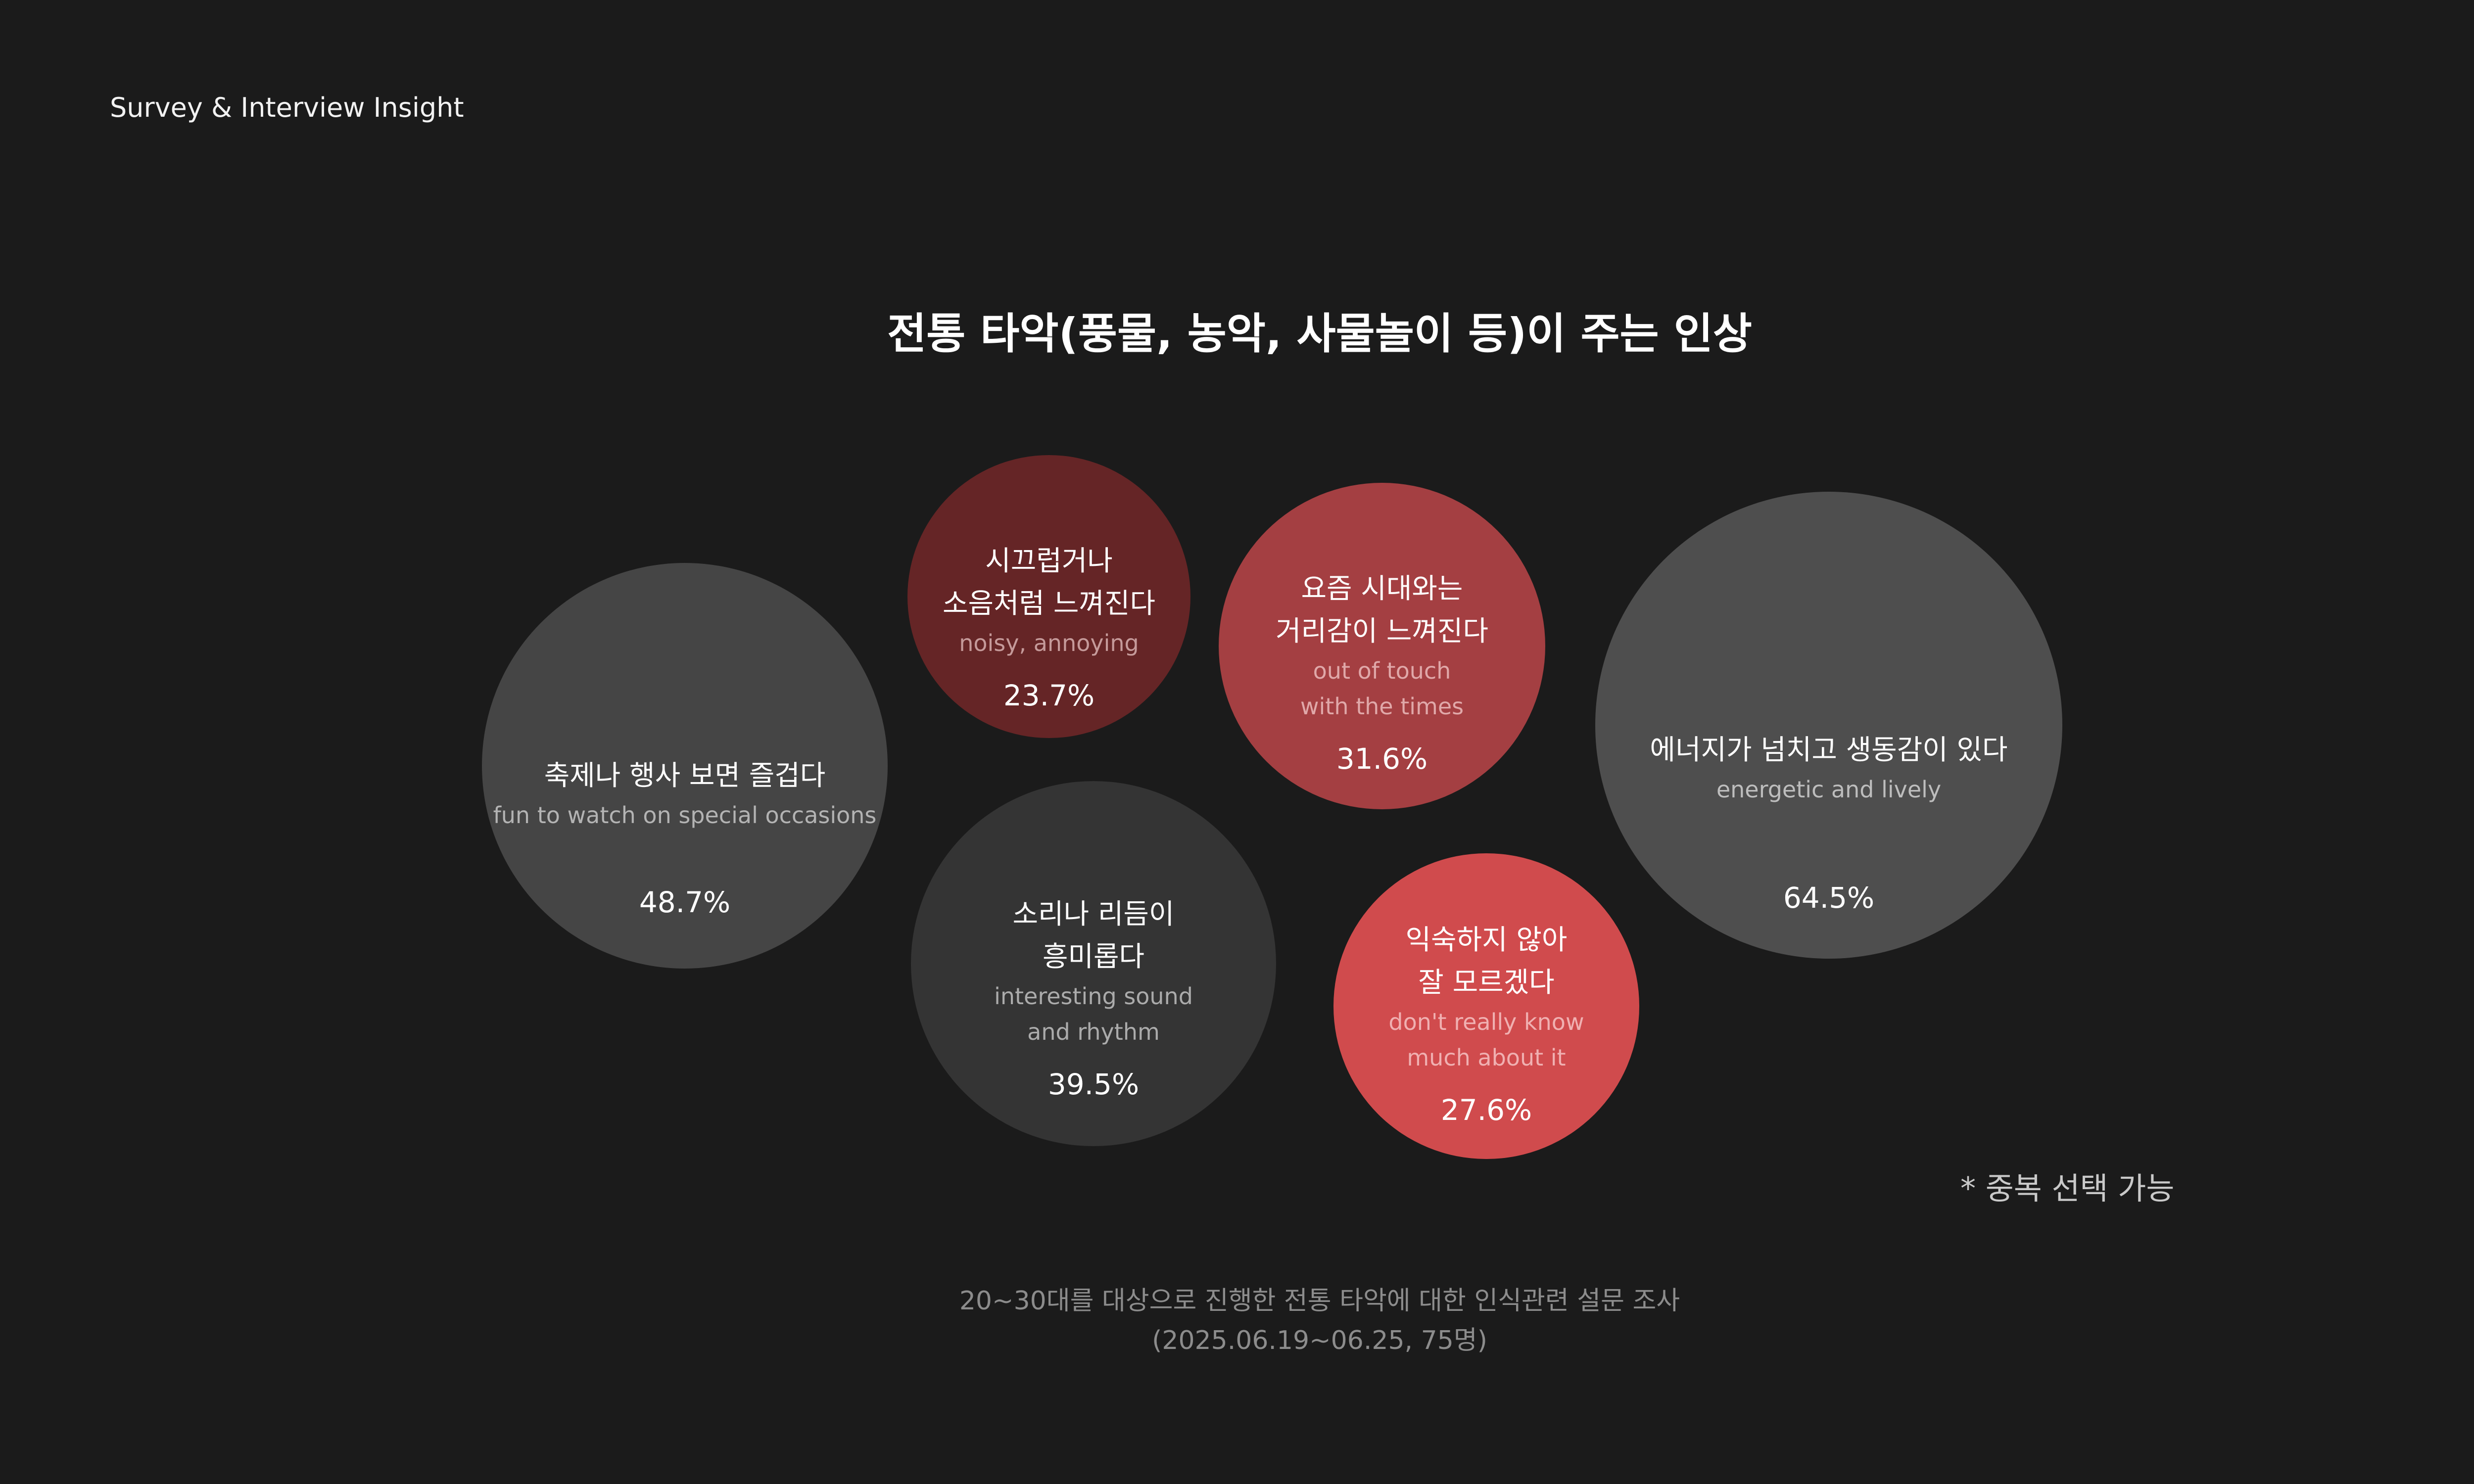 Image resolution: width=2474 pixels, height=1484 pixels. I want to click on bubble-value: 64.5%, so click(1829, 898).